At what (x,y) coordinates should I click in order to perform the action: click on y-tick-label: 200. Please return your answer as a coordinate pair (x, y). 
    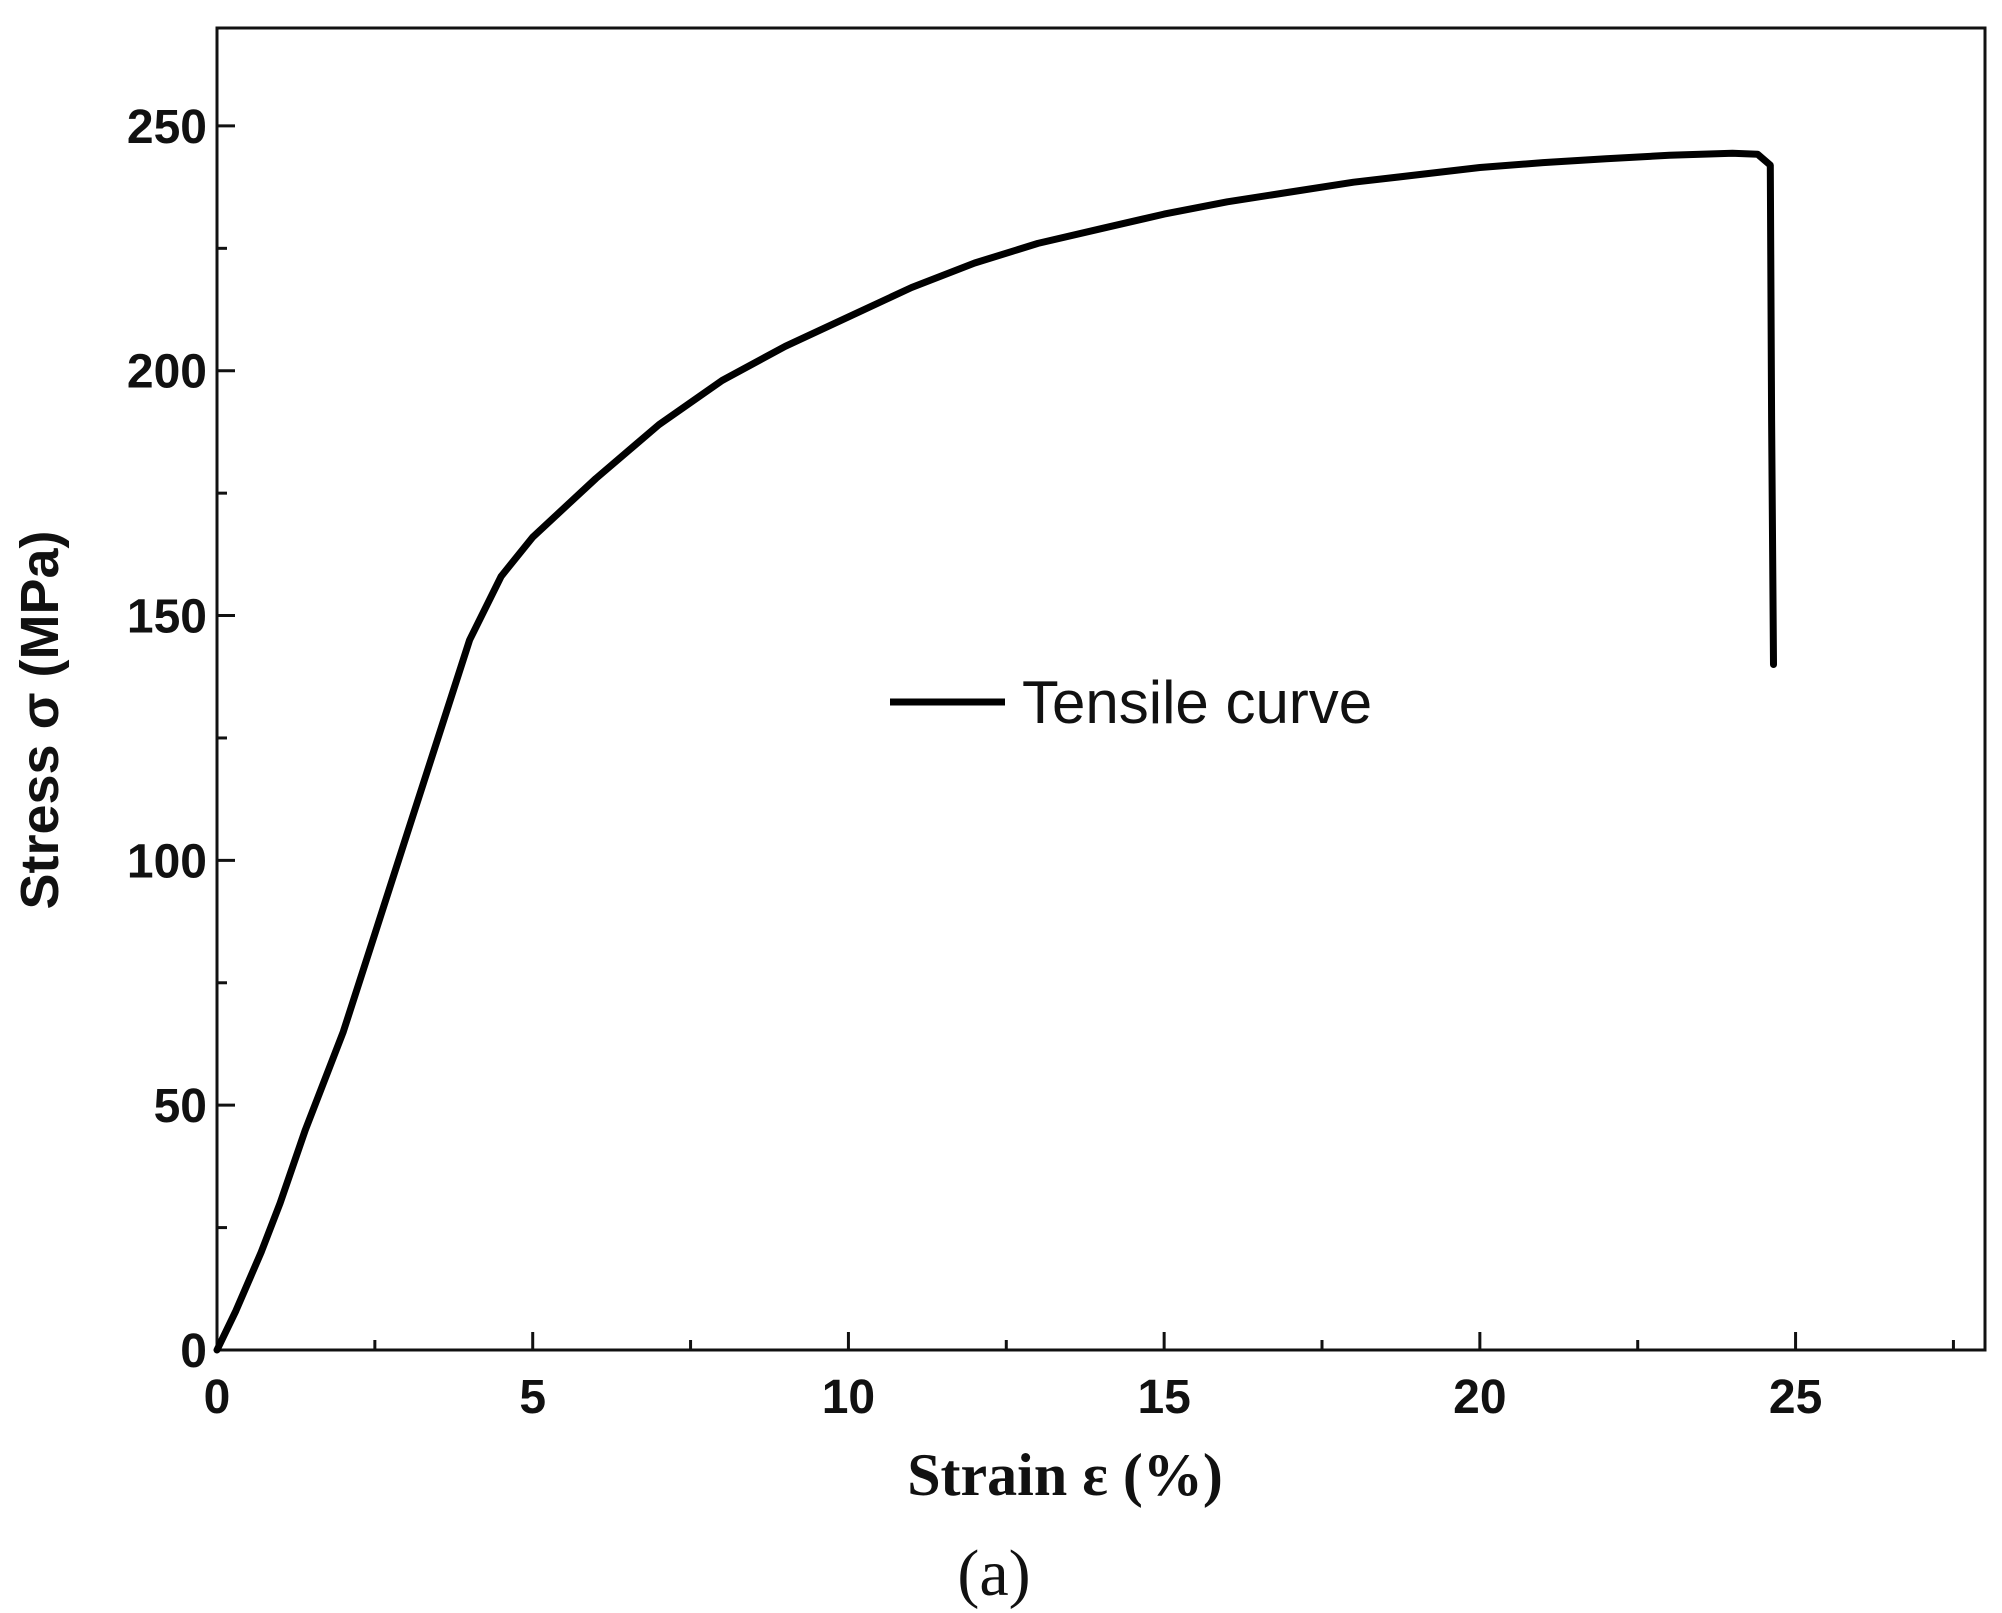
    Looking at the image, I should click on (167, 372).